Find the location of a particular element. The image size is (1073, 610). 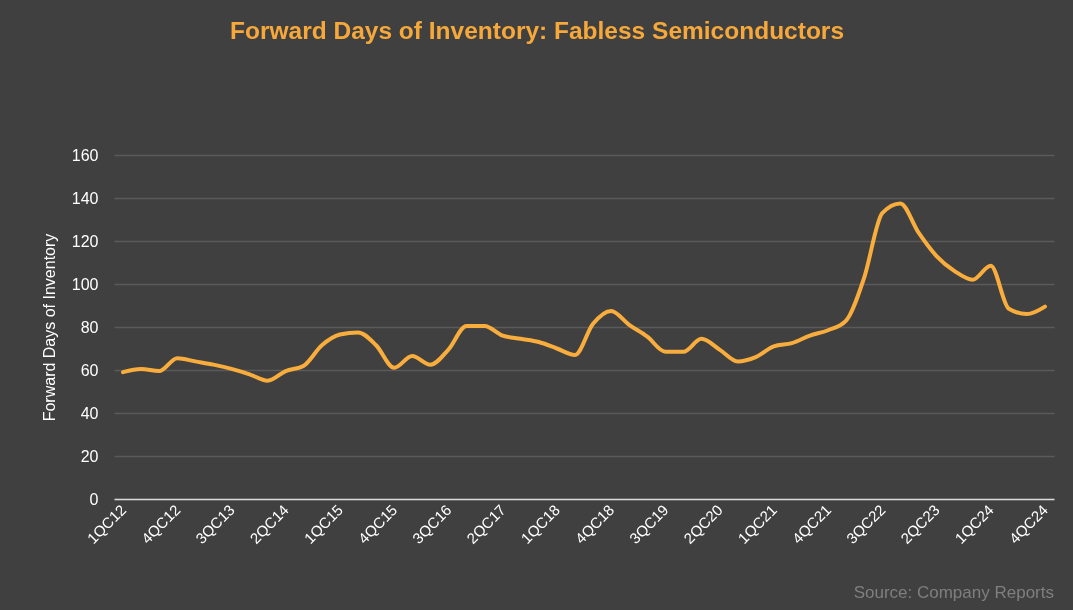

y-tick-label: 40 is located at coordinates (89, 413).